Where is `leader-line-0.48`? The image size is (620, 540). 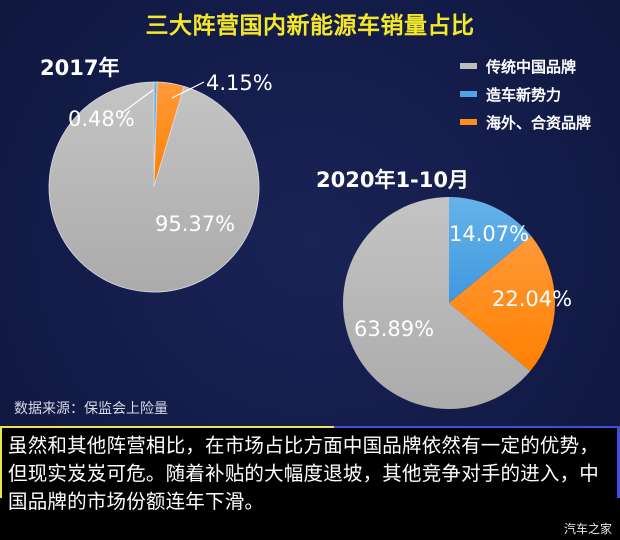 leader-line-0.48 is located at coordinates (137, 101).